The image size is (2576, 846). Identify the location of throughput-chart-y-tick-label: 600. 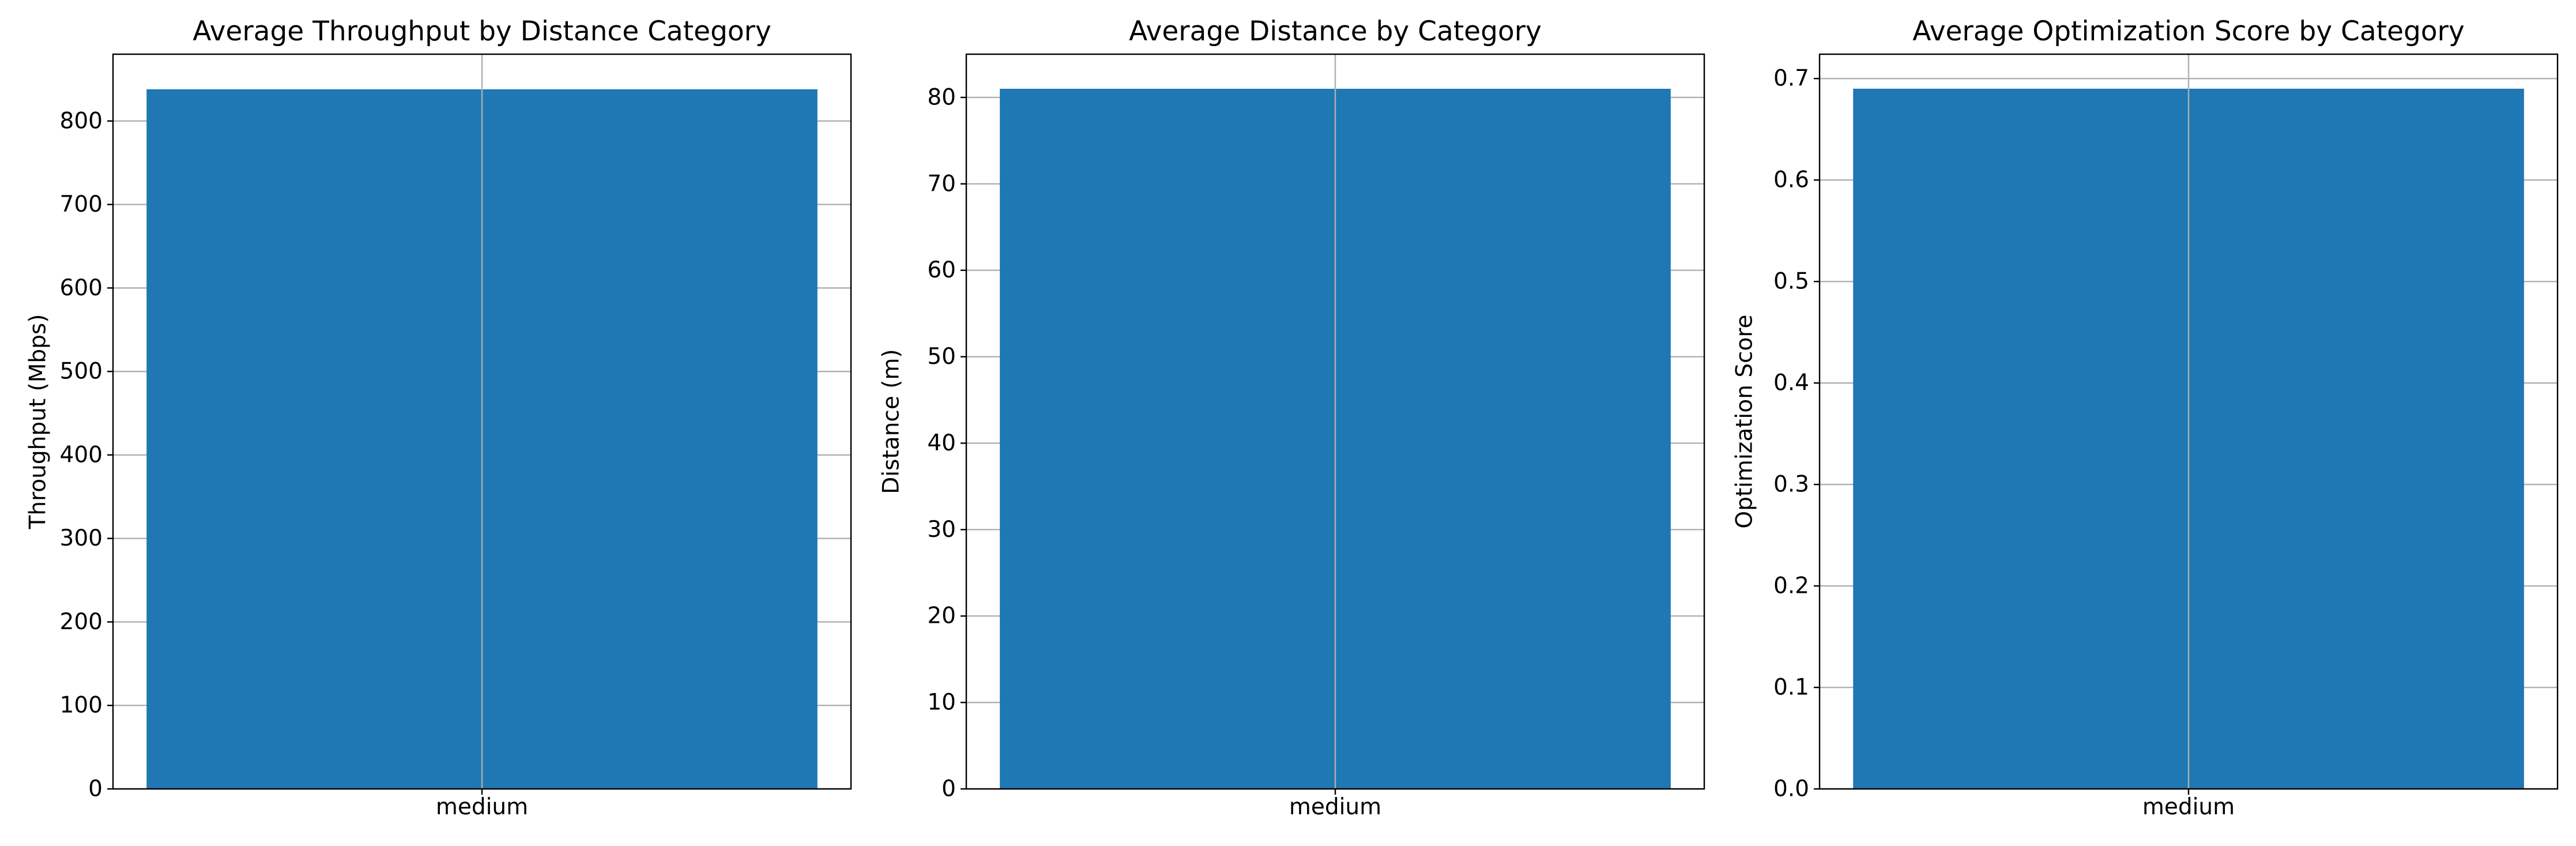
(81, 288).